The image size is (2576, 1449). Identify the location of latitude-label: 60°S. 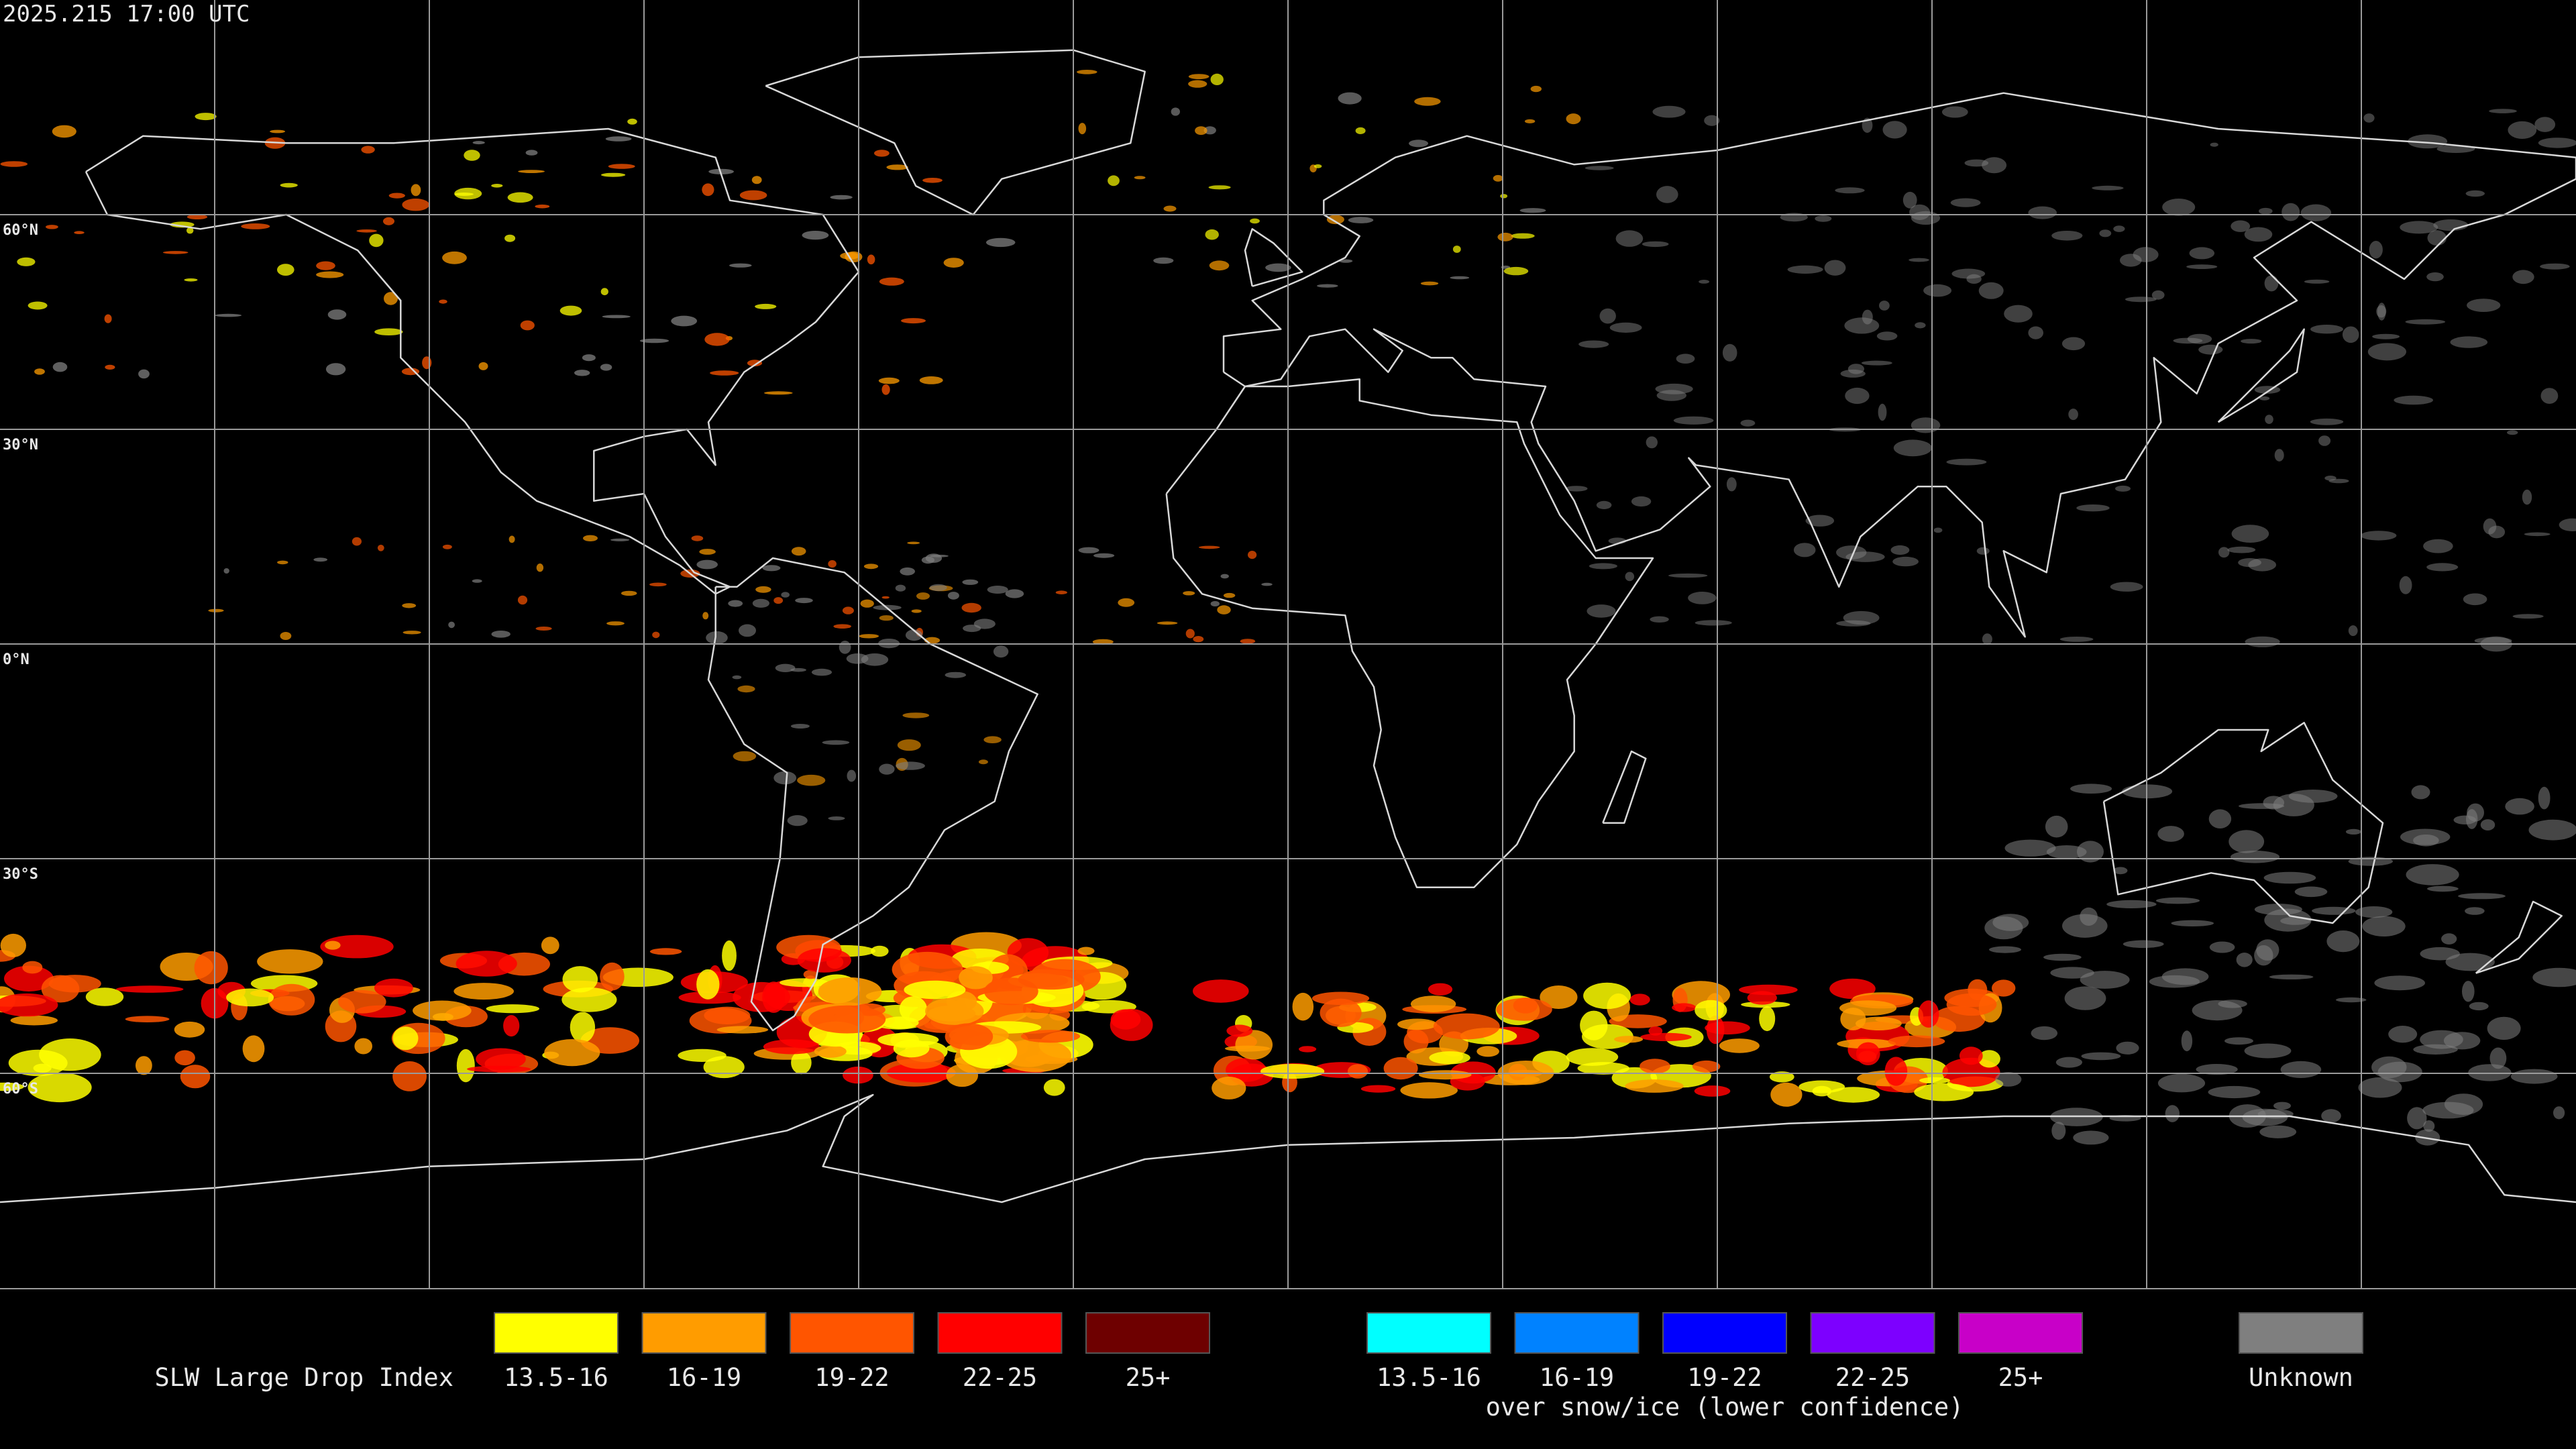
(20, 1089).